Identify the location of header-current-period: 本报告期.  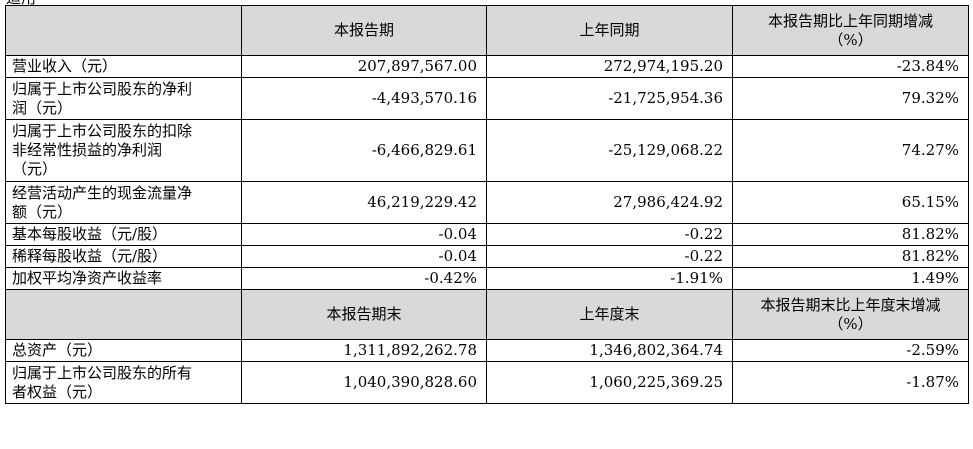
(364, 30).